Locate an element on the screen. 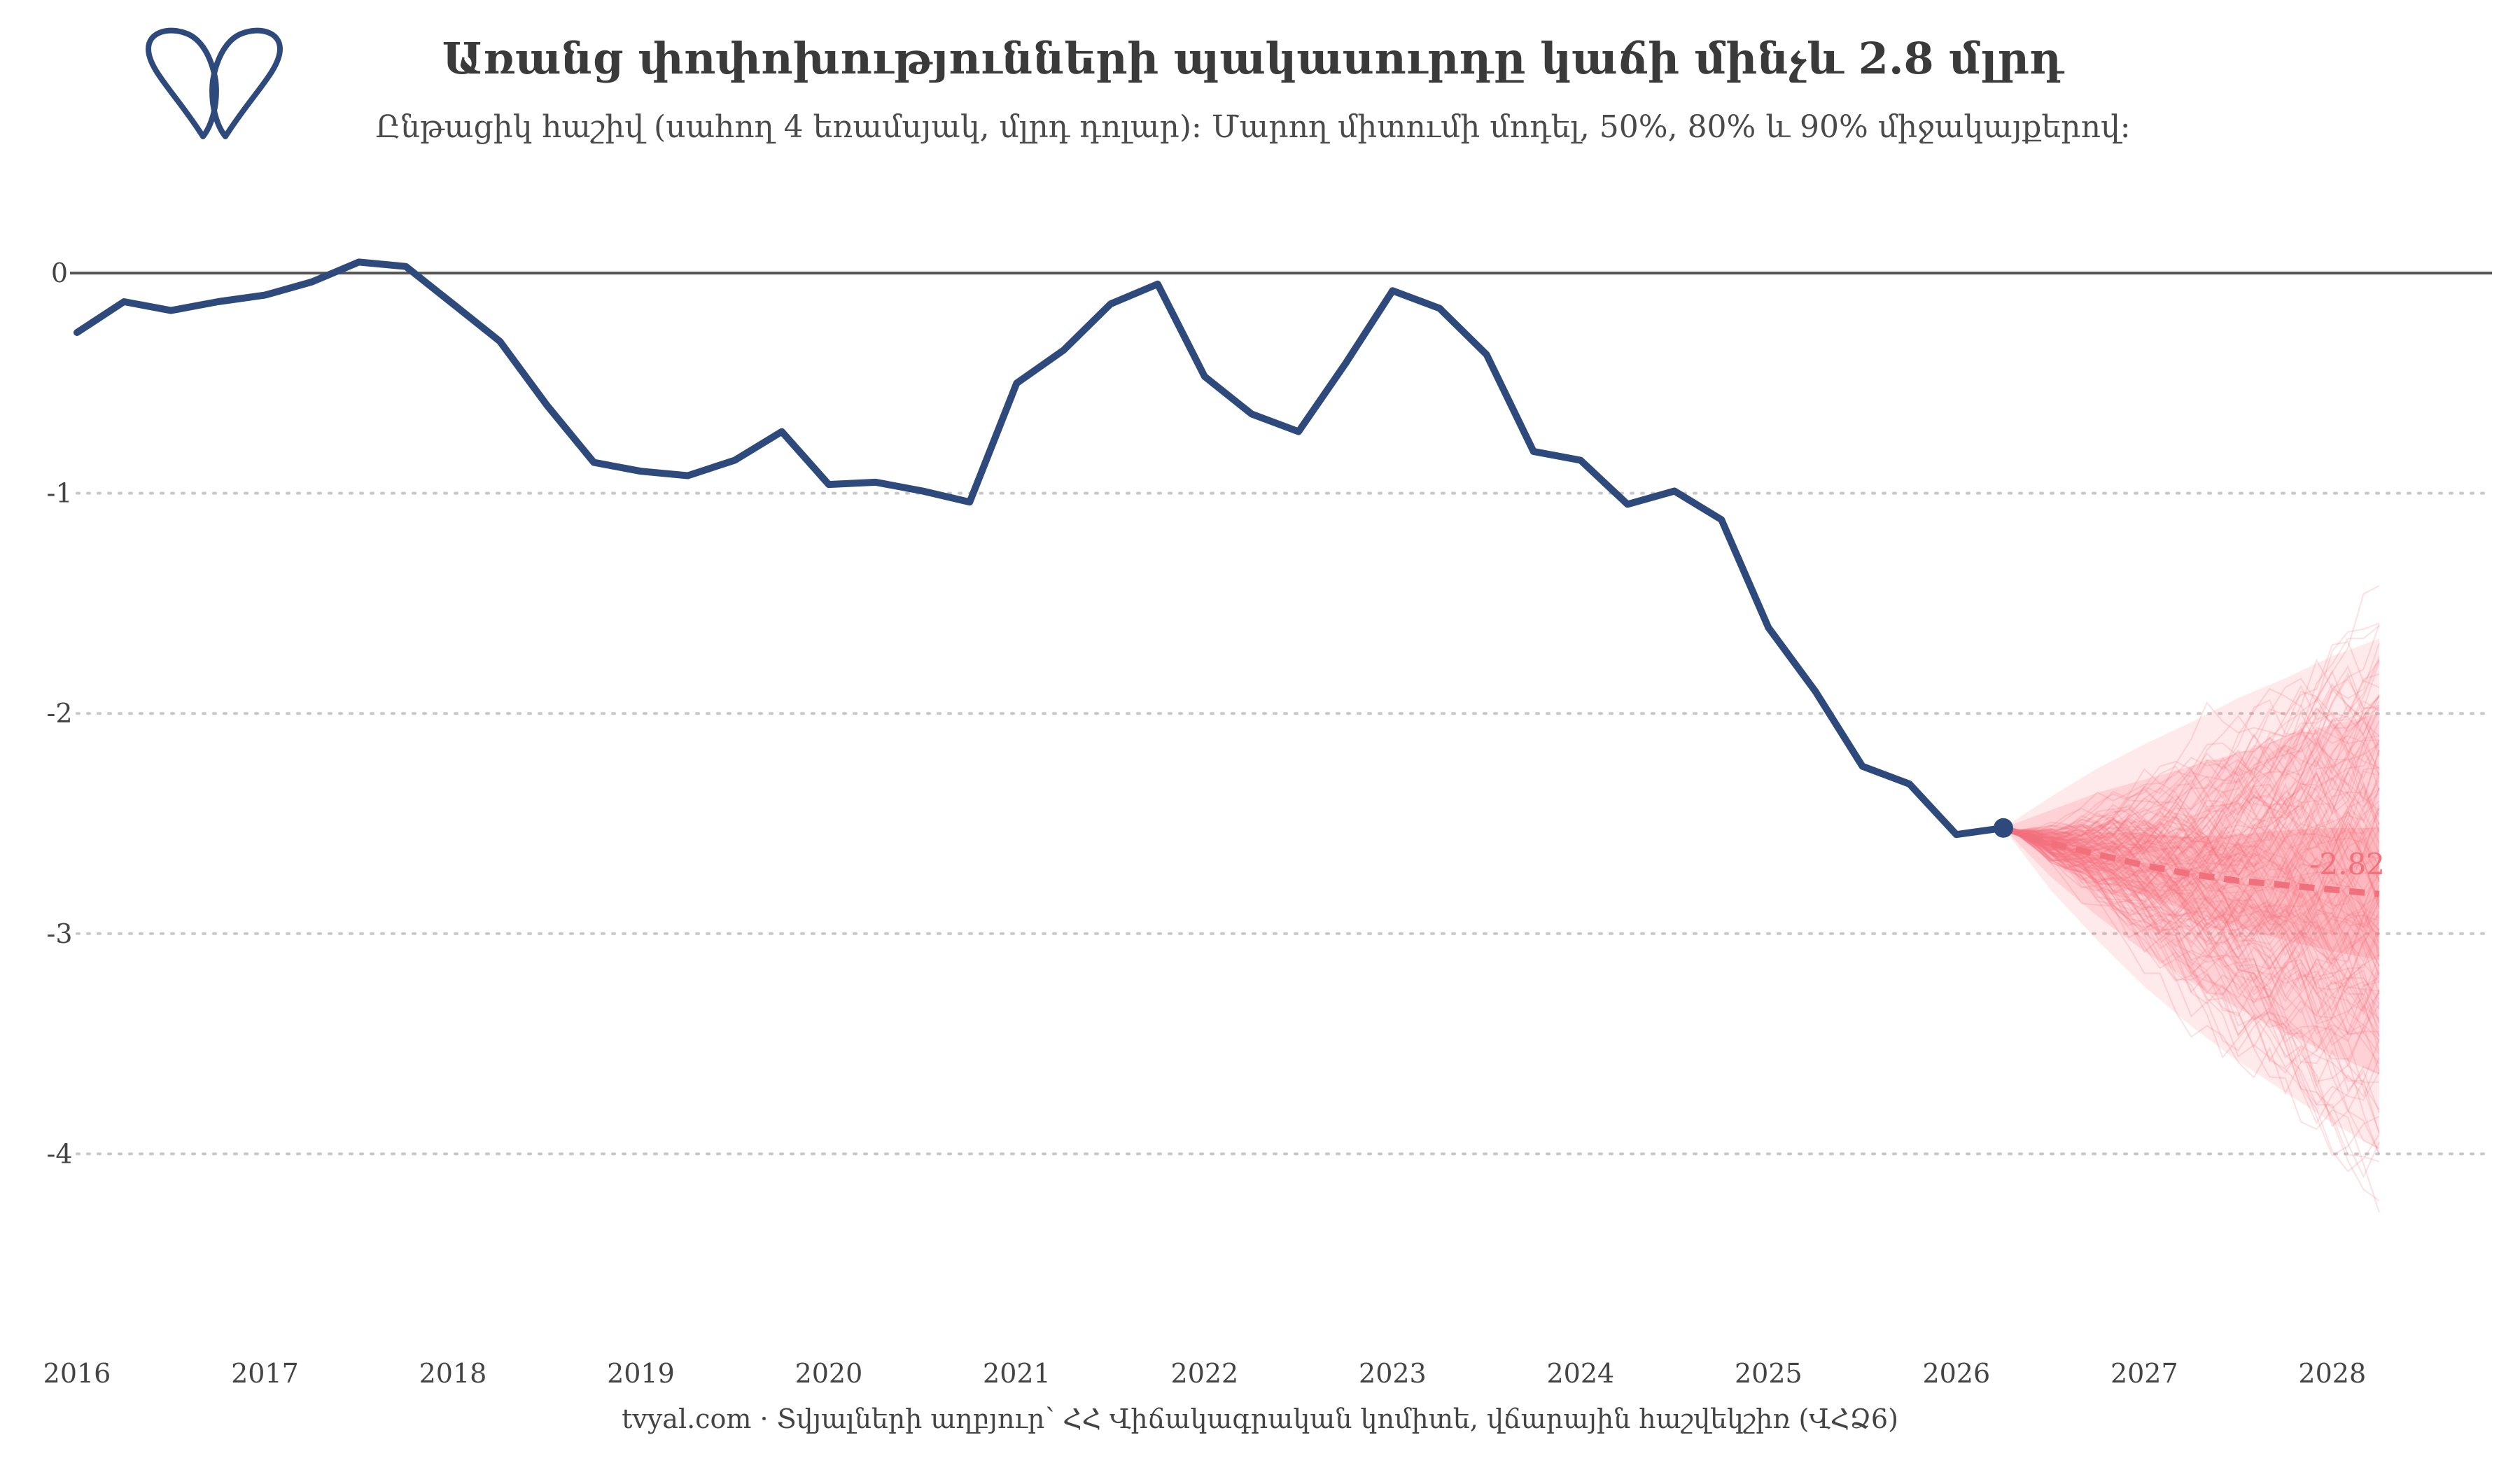  x-tick-label: 2023 is located at coordinates (1393, 1373).